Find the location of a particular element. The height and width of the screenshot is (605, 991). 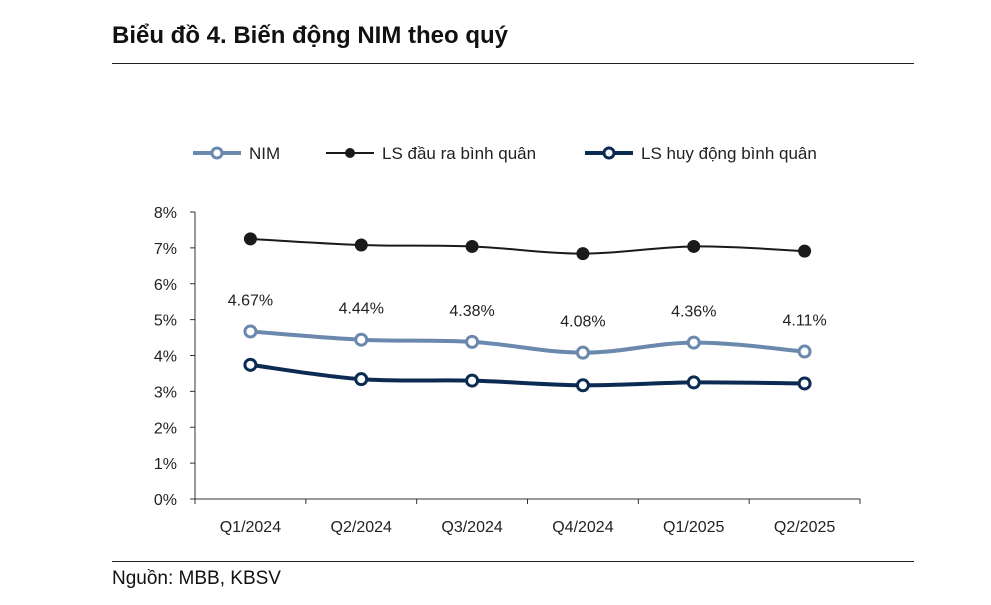

series-0: 4.67% 4.44% 4.38% 4.08% 4.36% 4.11% is located at coordinates (527, 326).